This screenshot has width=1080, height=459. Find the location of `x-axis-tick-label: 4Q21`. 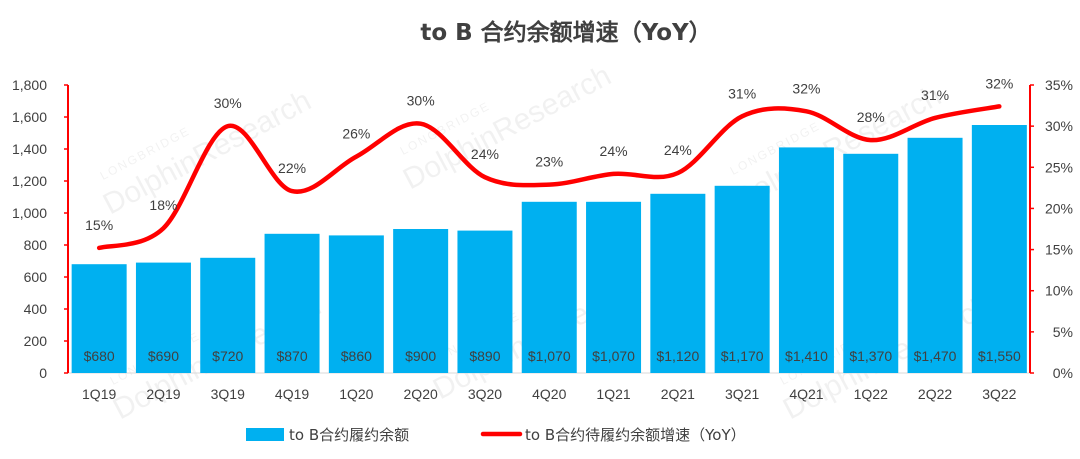

x-axis-tick-label: 4Q21 is located at coordinates (806, 394).